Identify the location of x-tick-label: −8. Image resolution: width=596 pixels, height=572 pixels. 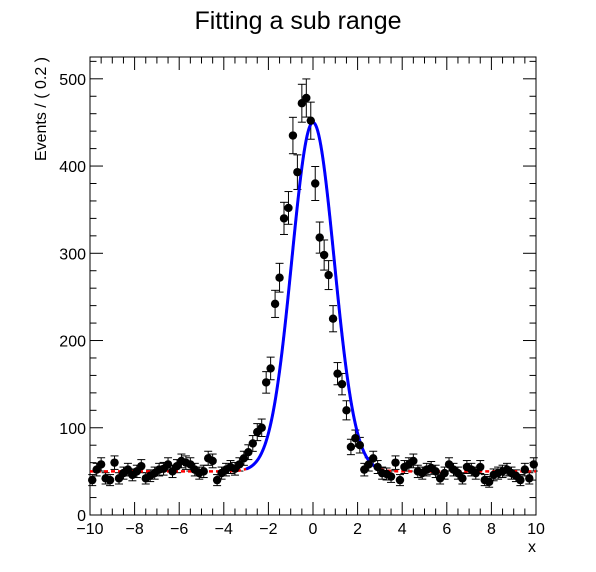
(134, 529).